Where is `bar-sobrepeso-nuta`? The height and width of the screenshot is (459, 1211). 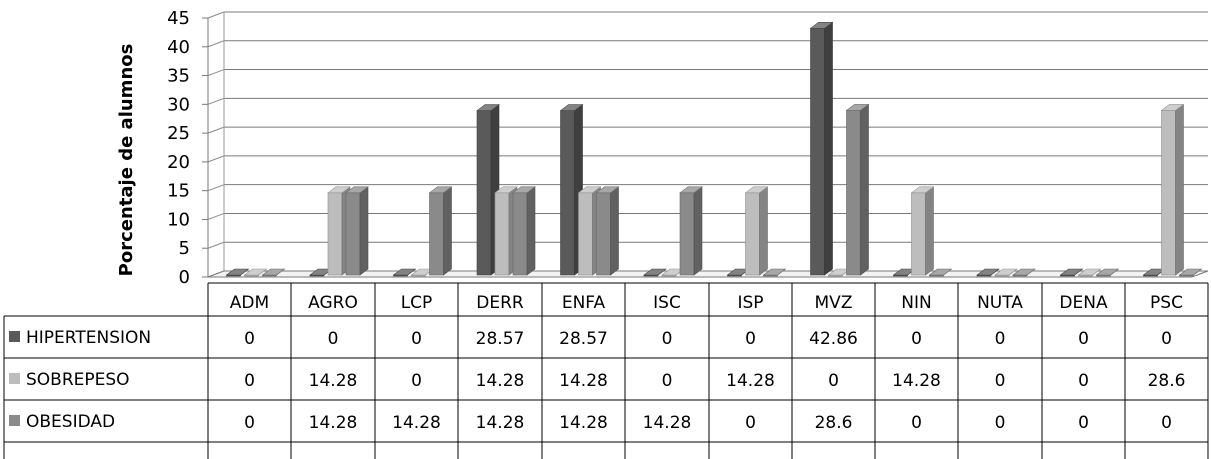 bar-sobrepeso-nuta is located at coordinates (1006, 272).